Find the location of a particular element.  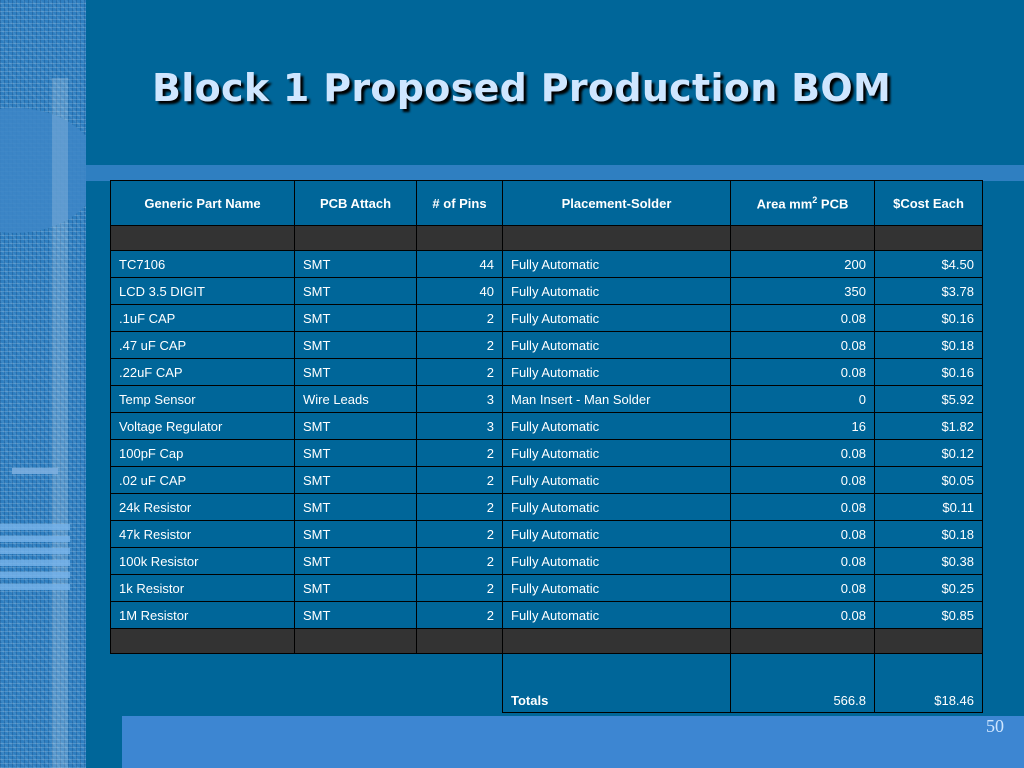

accent-band is located at coordinates (555, 173).